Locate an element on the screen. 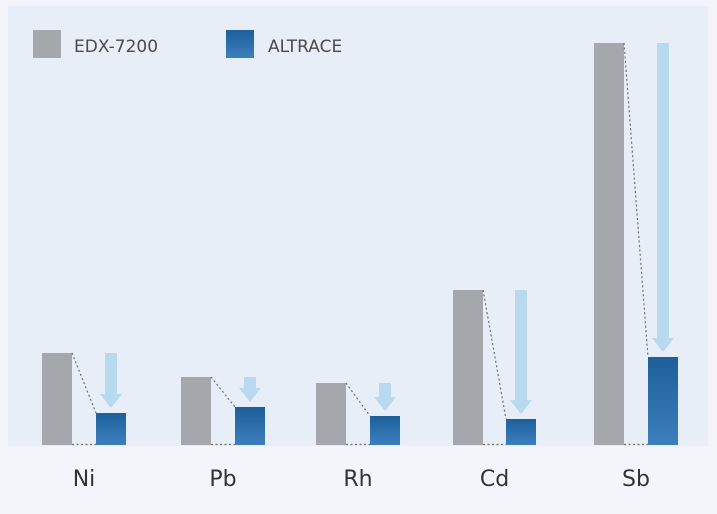  connector-top-cd is located at coordinates (494, 354).